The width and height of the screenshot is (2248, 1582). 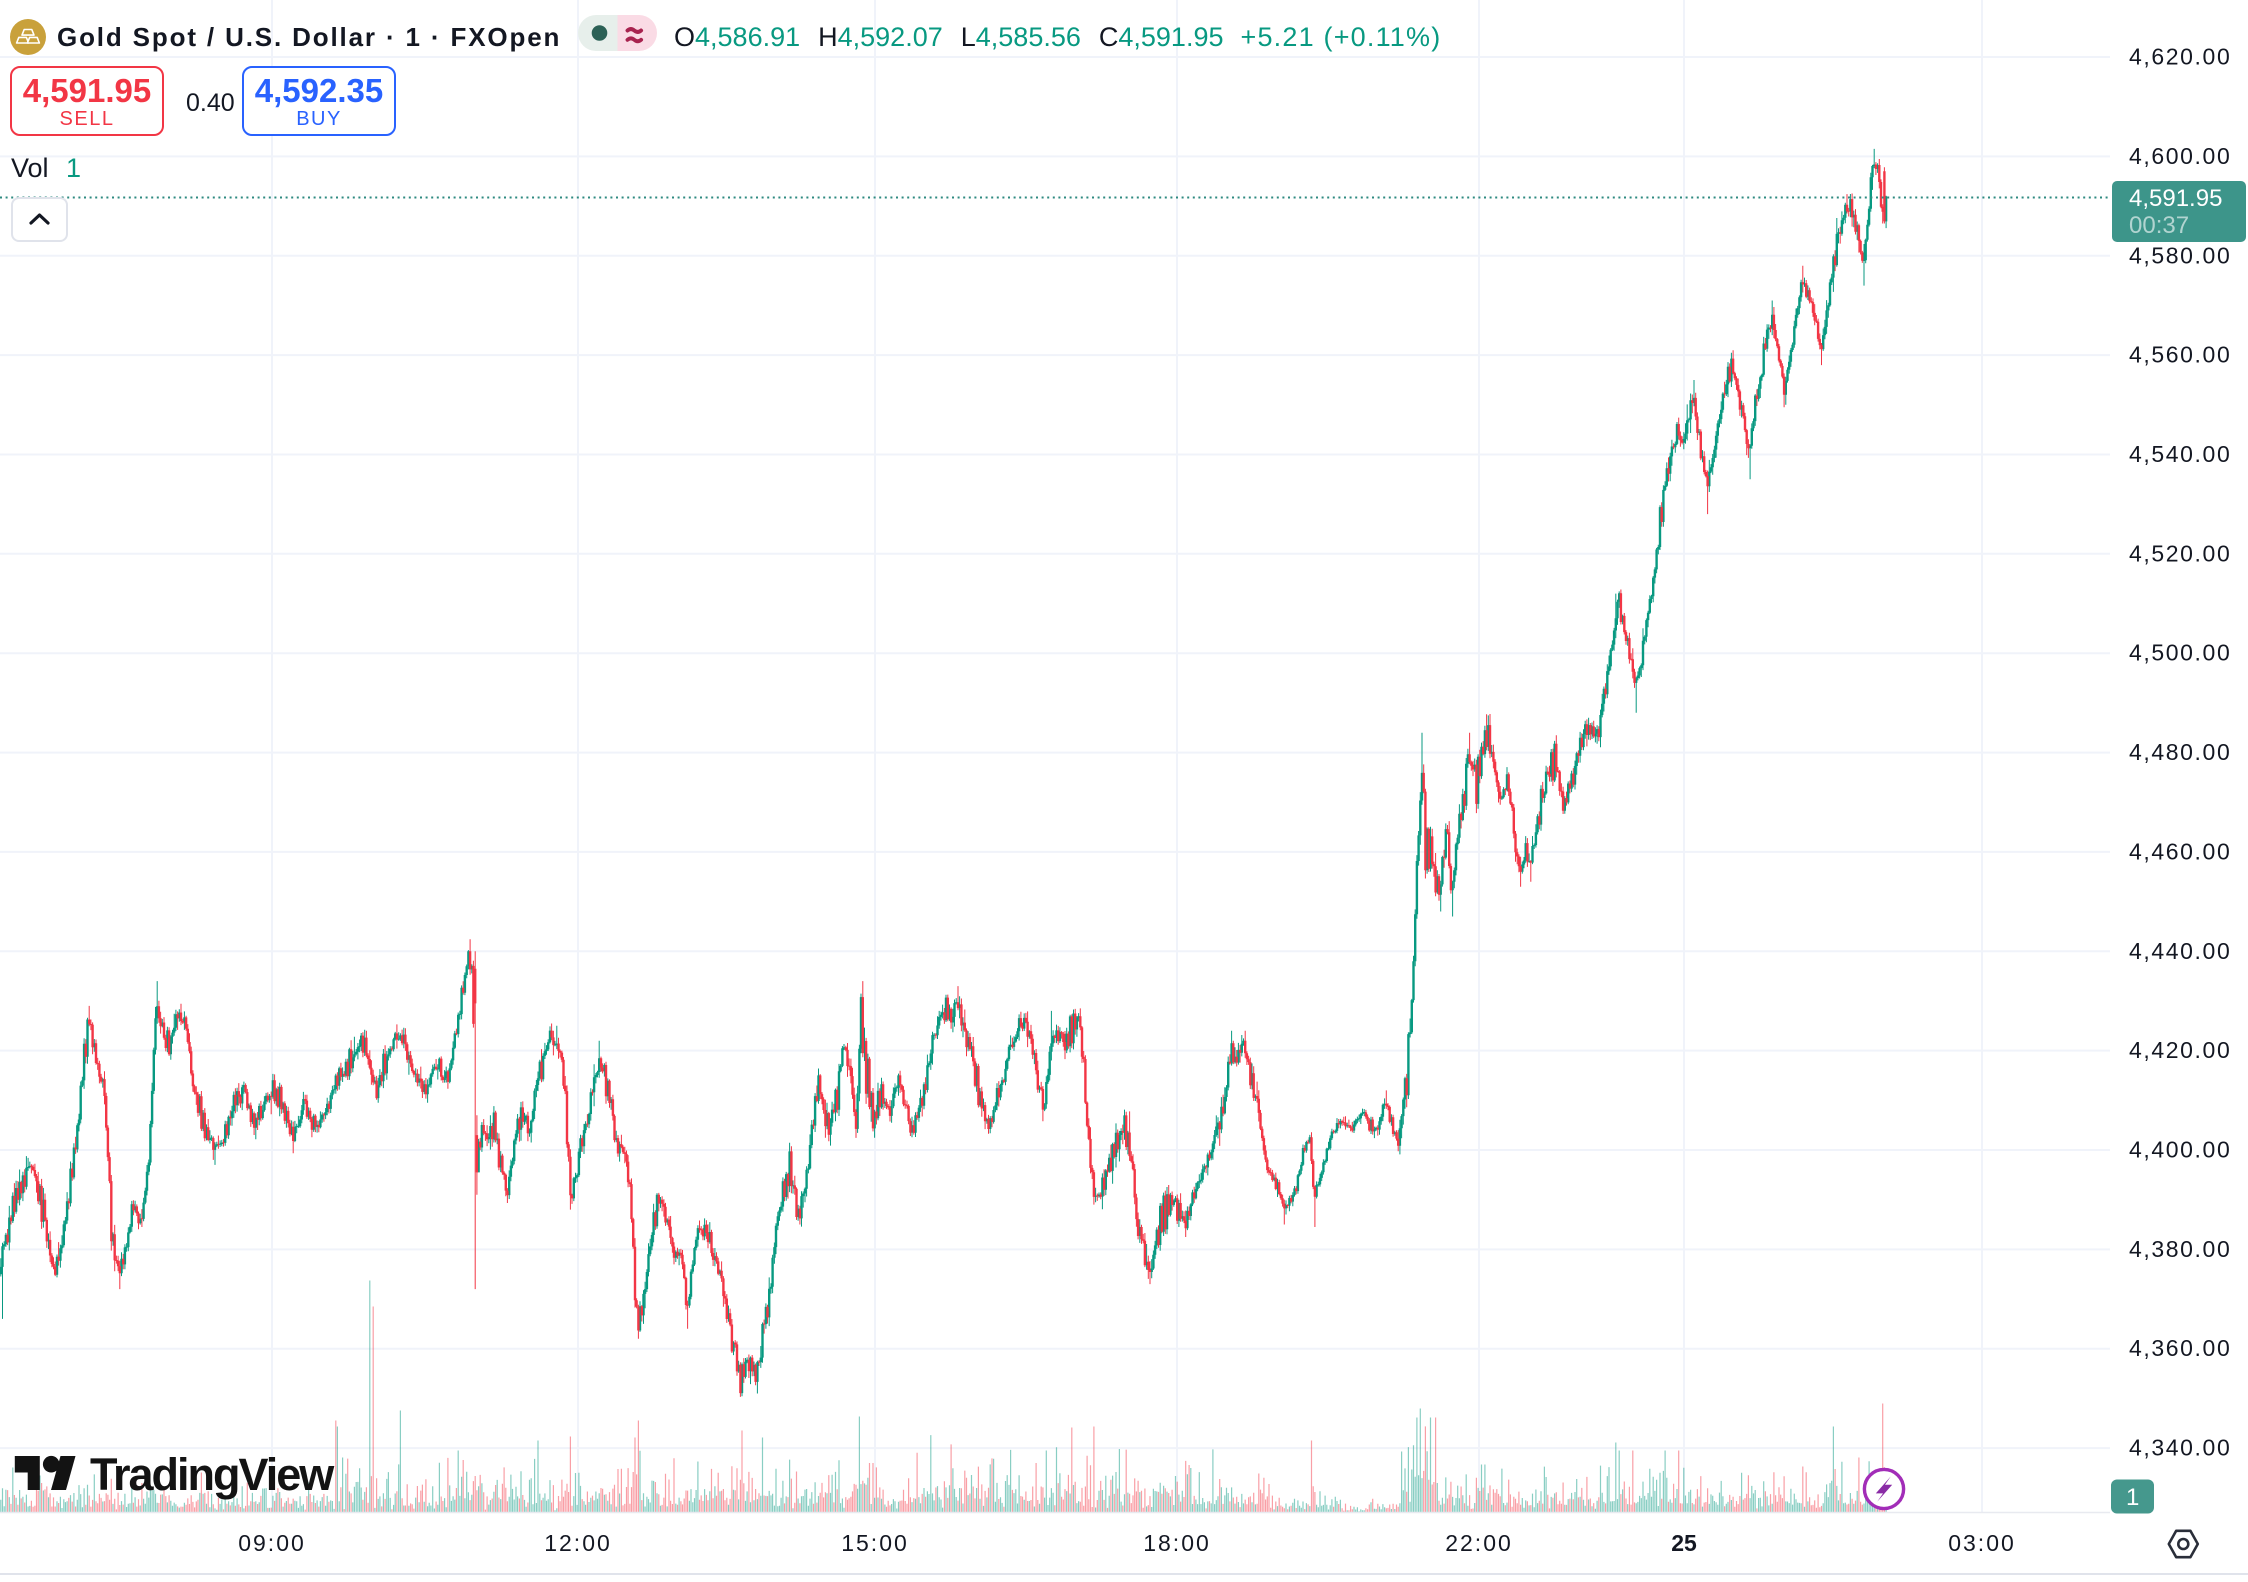 What do you see at coordinates (2159, 225) in the screenshot?
I see `svg-text: 00:37` at bounding box center [2159, 225].